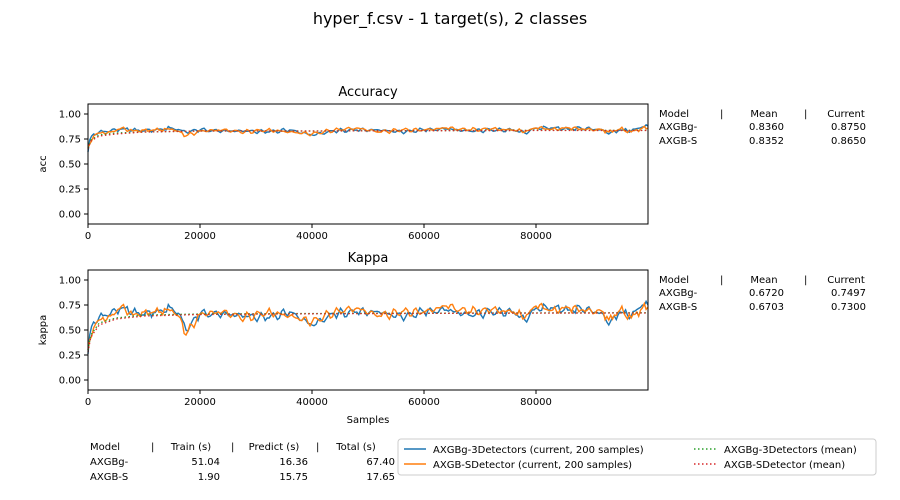  What do you see at coordinates (105, 447) in the screenshot?
I see `time-header-model: Model` at bounding box center [105, 447].